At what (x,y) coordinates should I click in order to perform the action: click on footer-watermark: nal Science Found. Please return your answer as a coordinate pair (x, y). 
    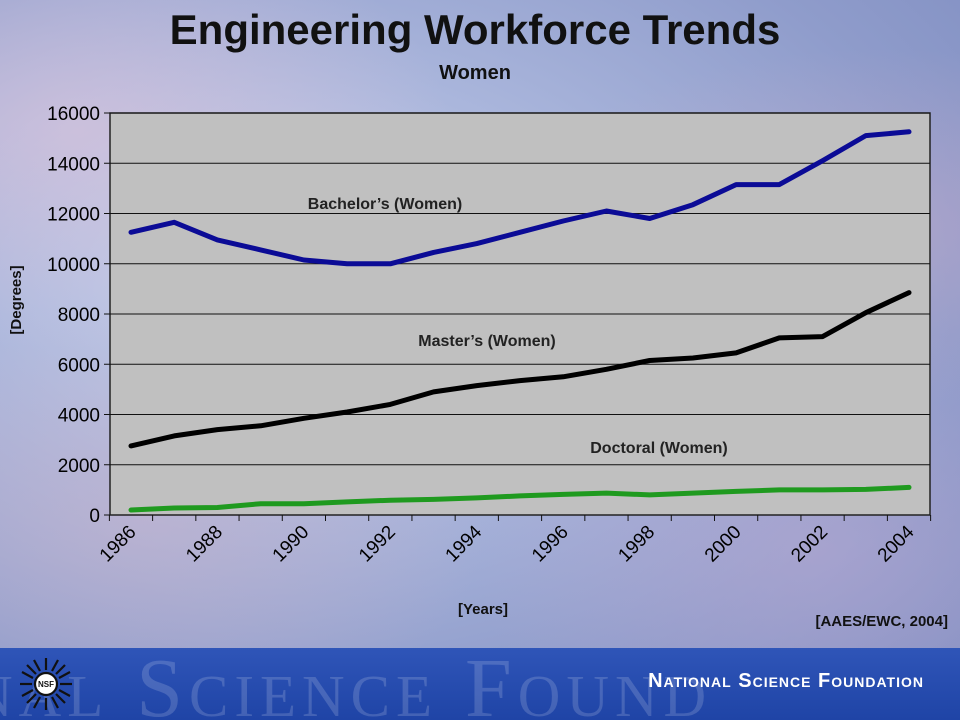
    Looking at the image, I should click on (356, 684).